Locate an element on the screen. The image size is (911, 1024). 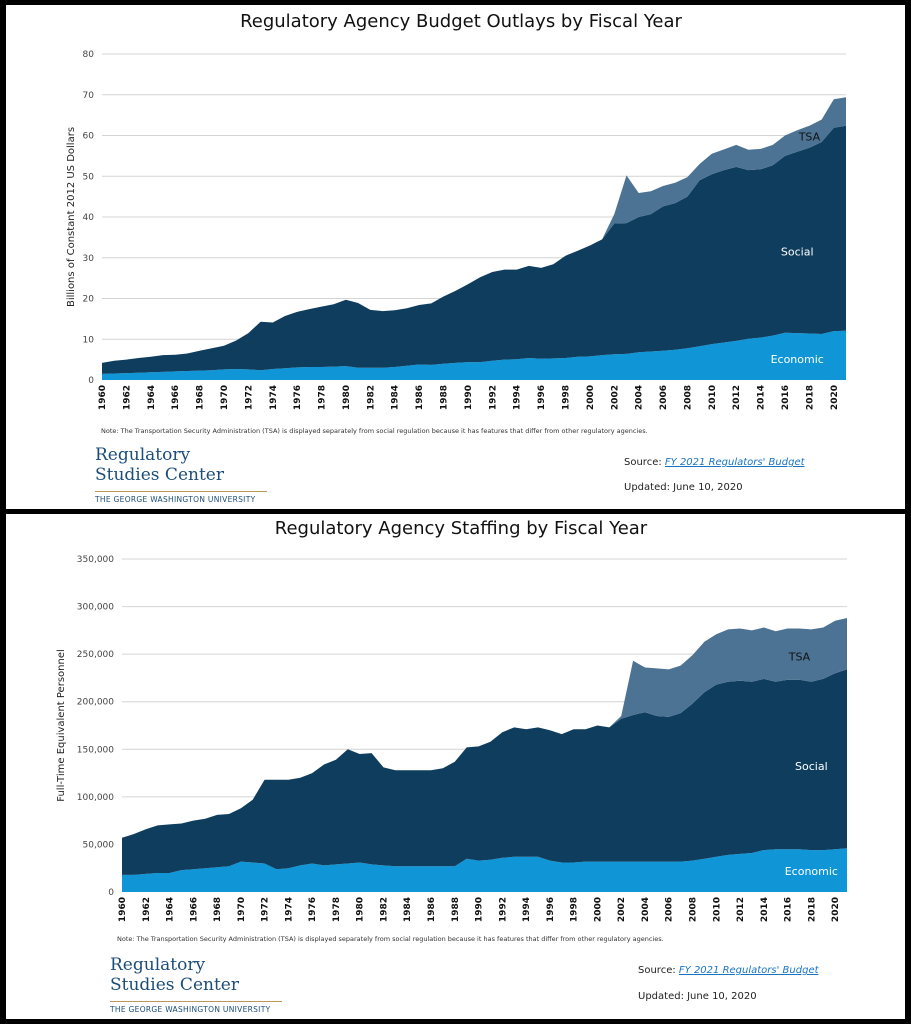
y-tick-label: 10 is located at coordinates (89, 340).